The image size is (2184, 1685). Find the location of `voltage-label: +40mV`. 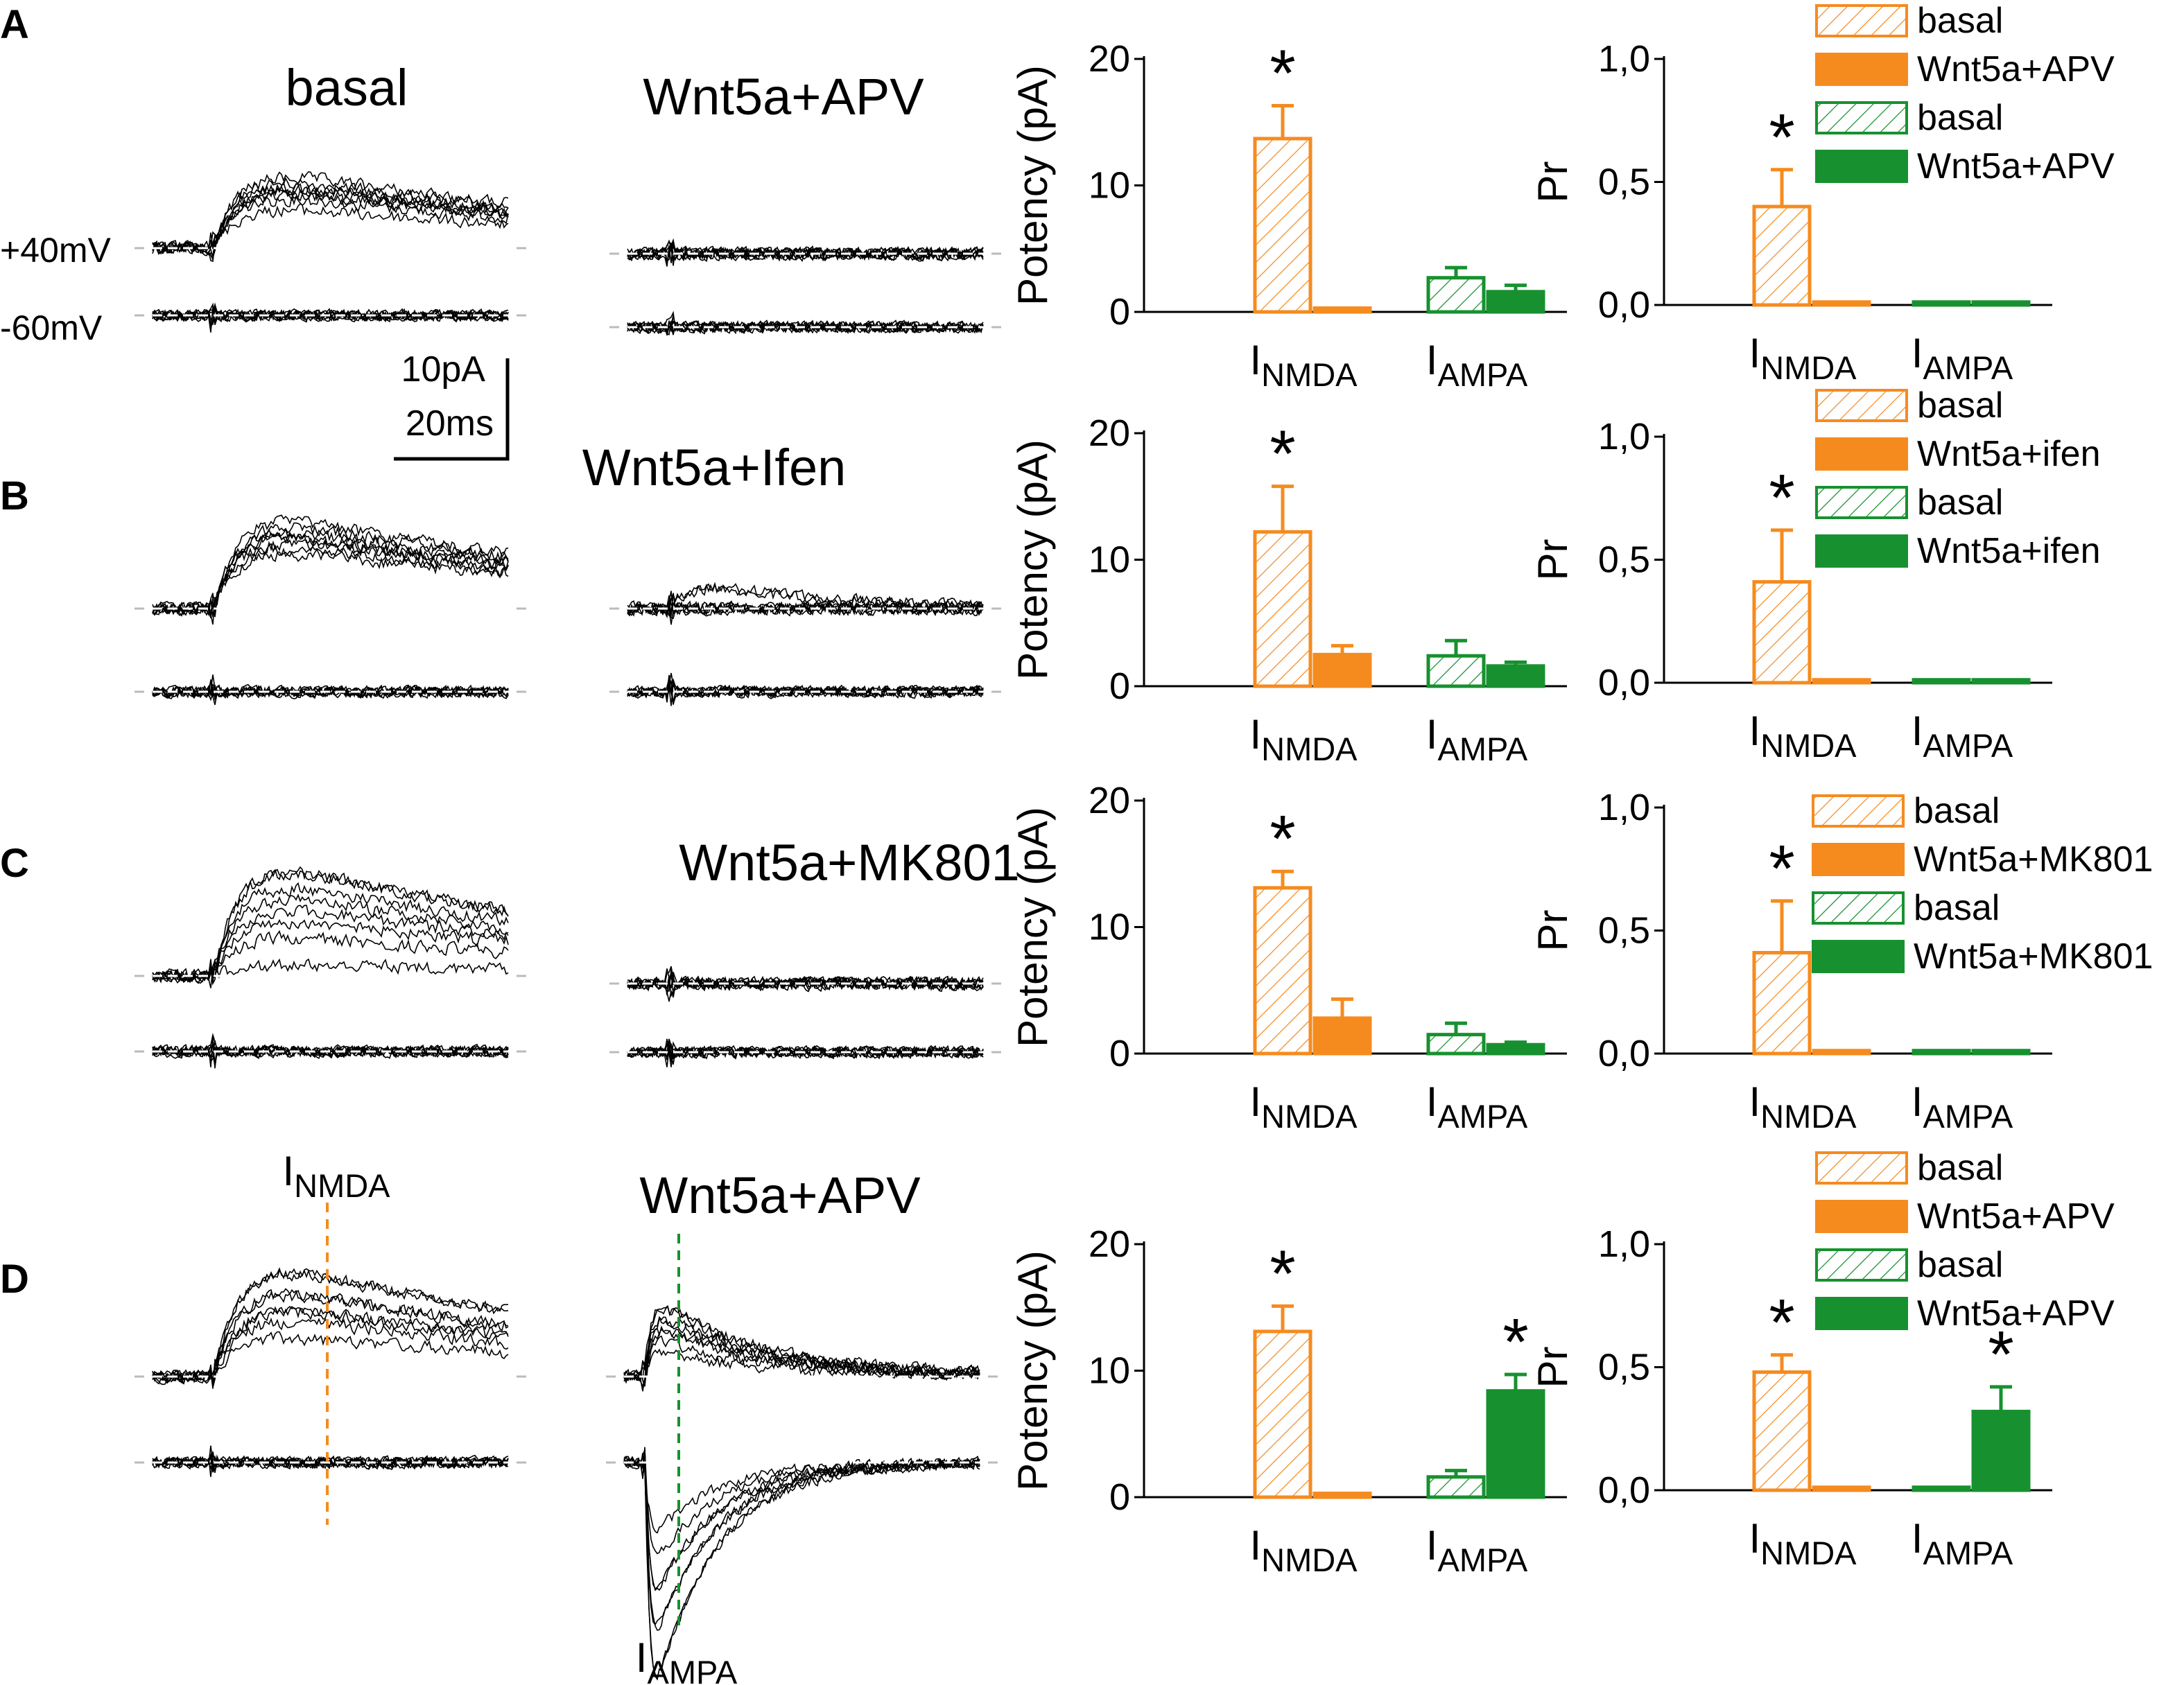

voltage-label: +40mV is located at coordinates (55, 251).